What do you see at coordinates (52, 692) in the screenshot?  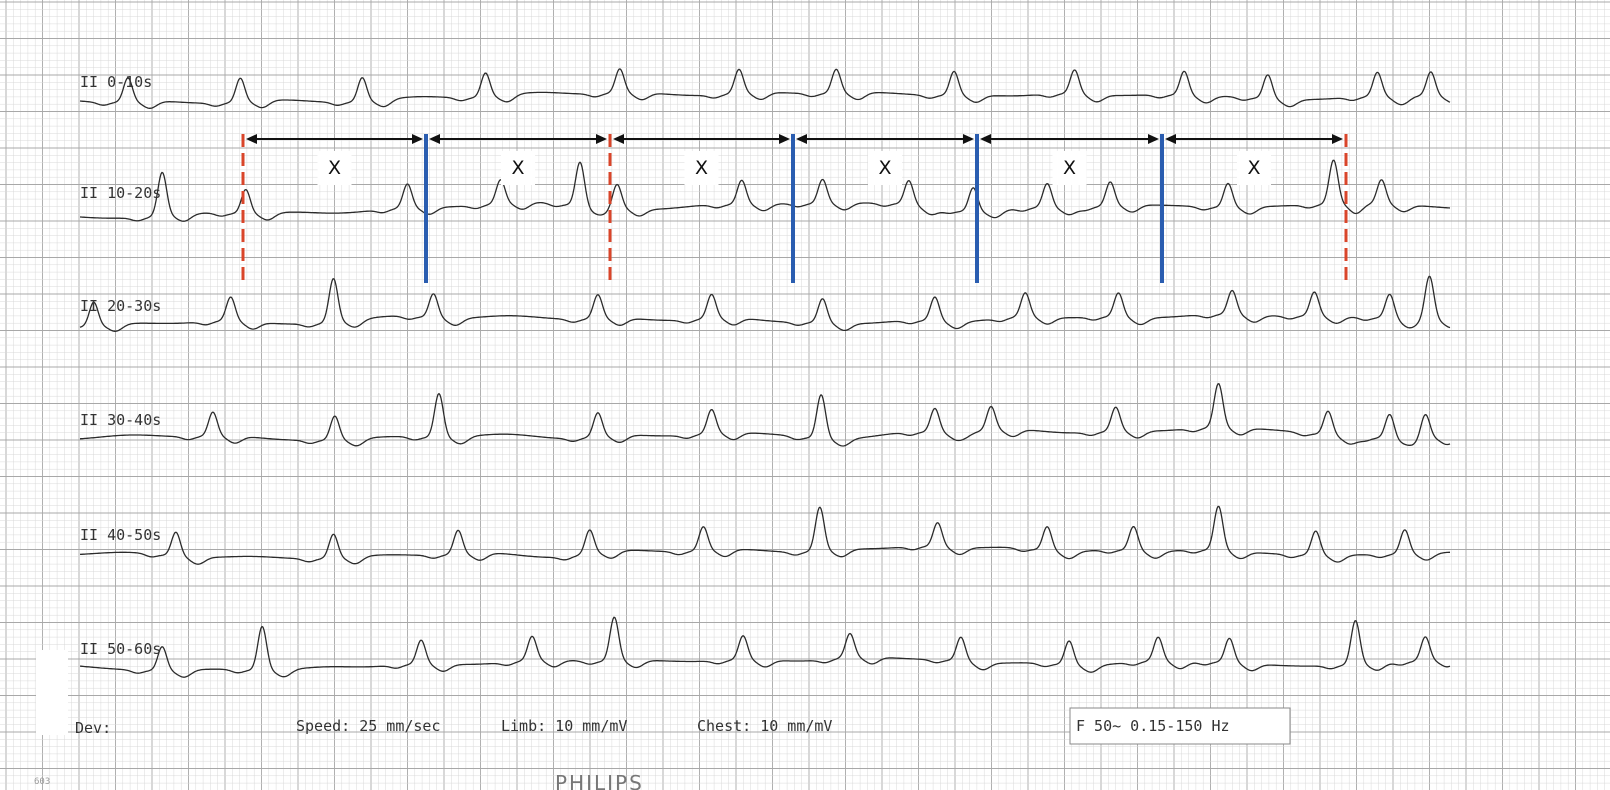 I see `paper-blank-patch` at bounding box center [52, 692].